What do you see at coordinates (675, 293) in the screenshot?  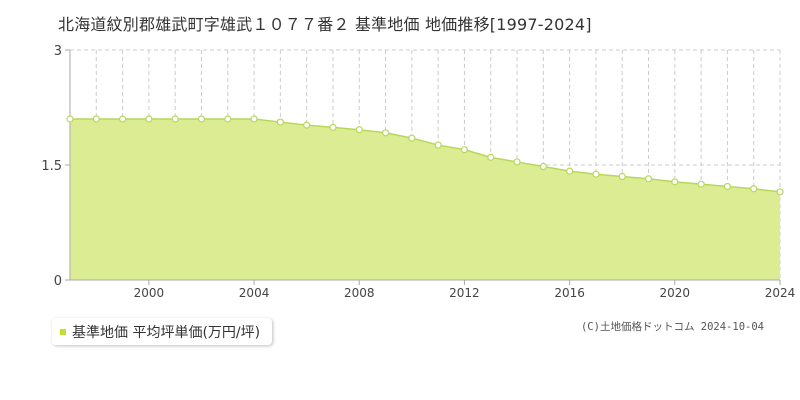 I see `x-tick-label: 2020` at bounding box center [675, 293].